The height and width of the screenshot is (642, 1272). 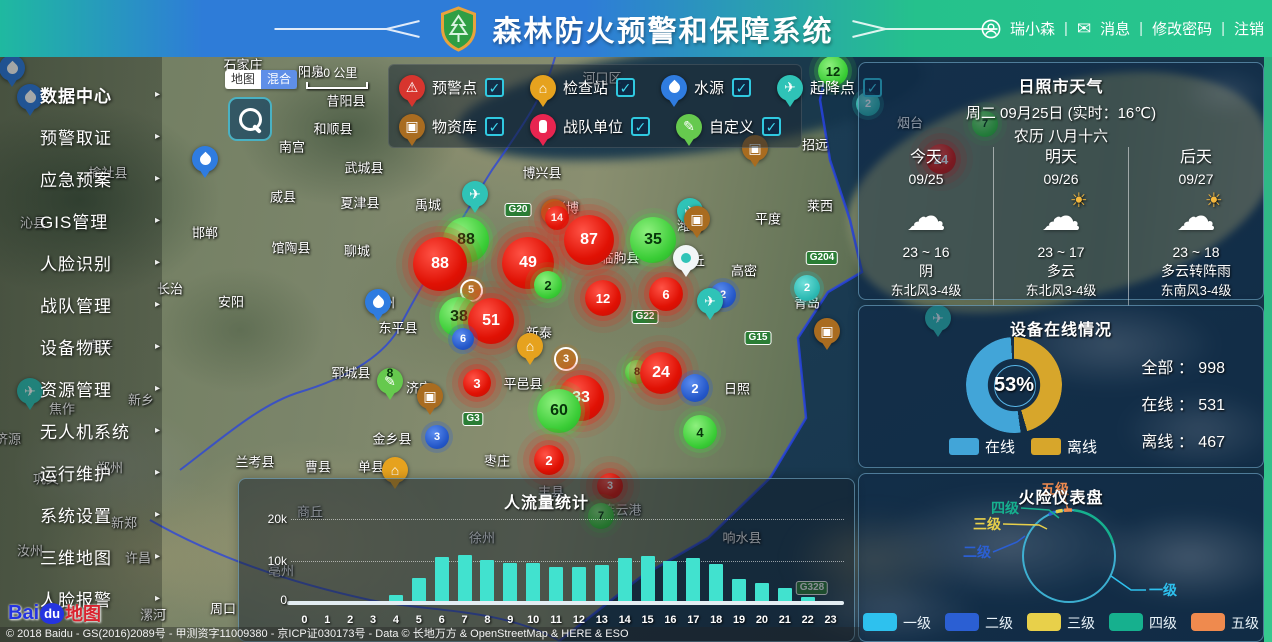 I want to click on page-title: 森林防火预警和保障系统, so click(x=663, y=31).